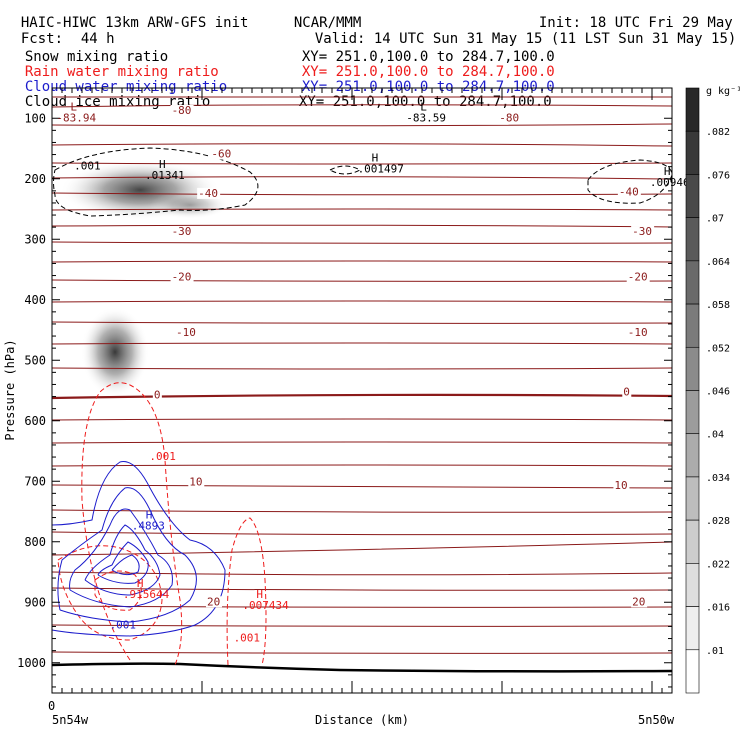 The image size is (740, 740). What do you see at coordinates (362, 396) in the screenshot?
I see `isotherm-line-zero` at bounding box center [362, 396].